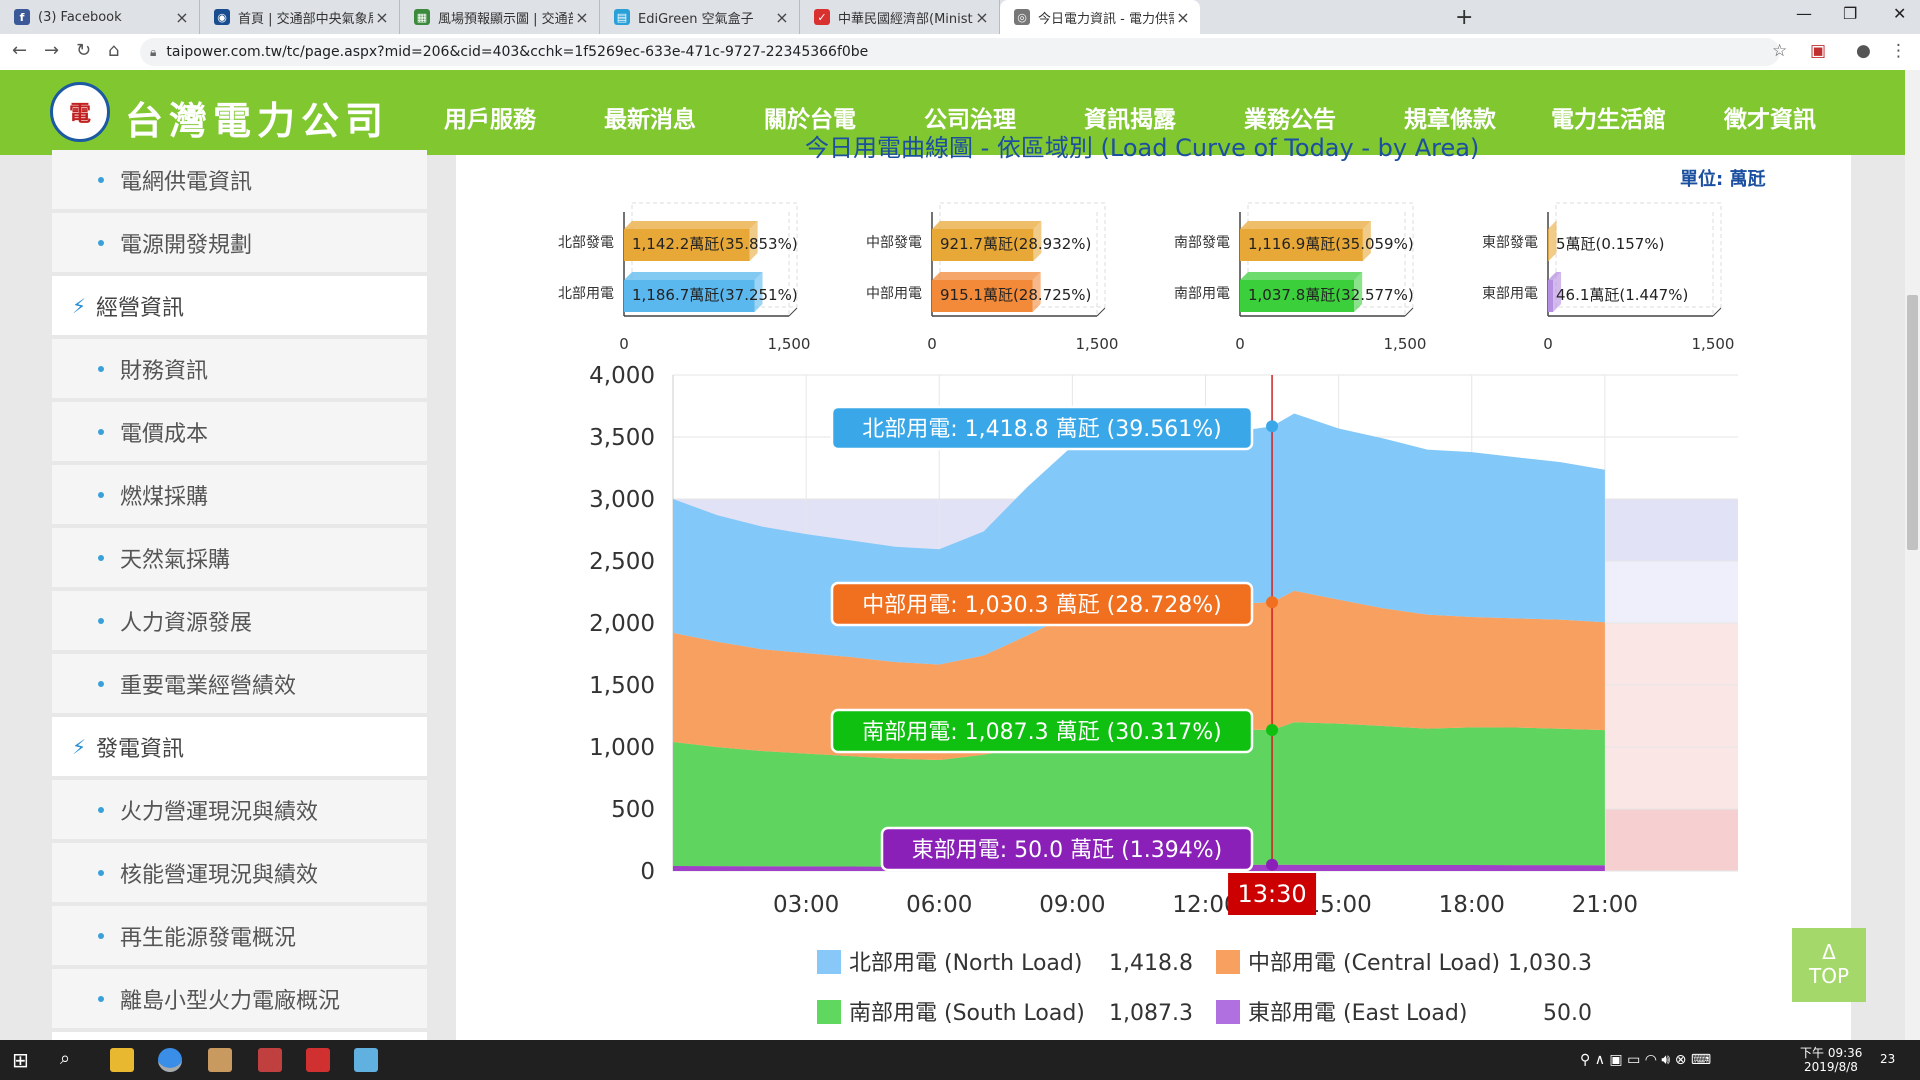 The image size is (1920, 1080). What do you see at coordinates (490, 120) in the screenshot?
I see `nav-item: 用戶服務` at bounding box center [490, 120].